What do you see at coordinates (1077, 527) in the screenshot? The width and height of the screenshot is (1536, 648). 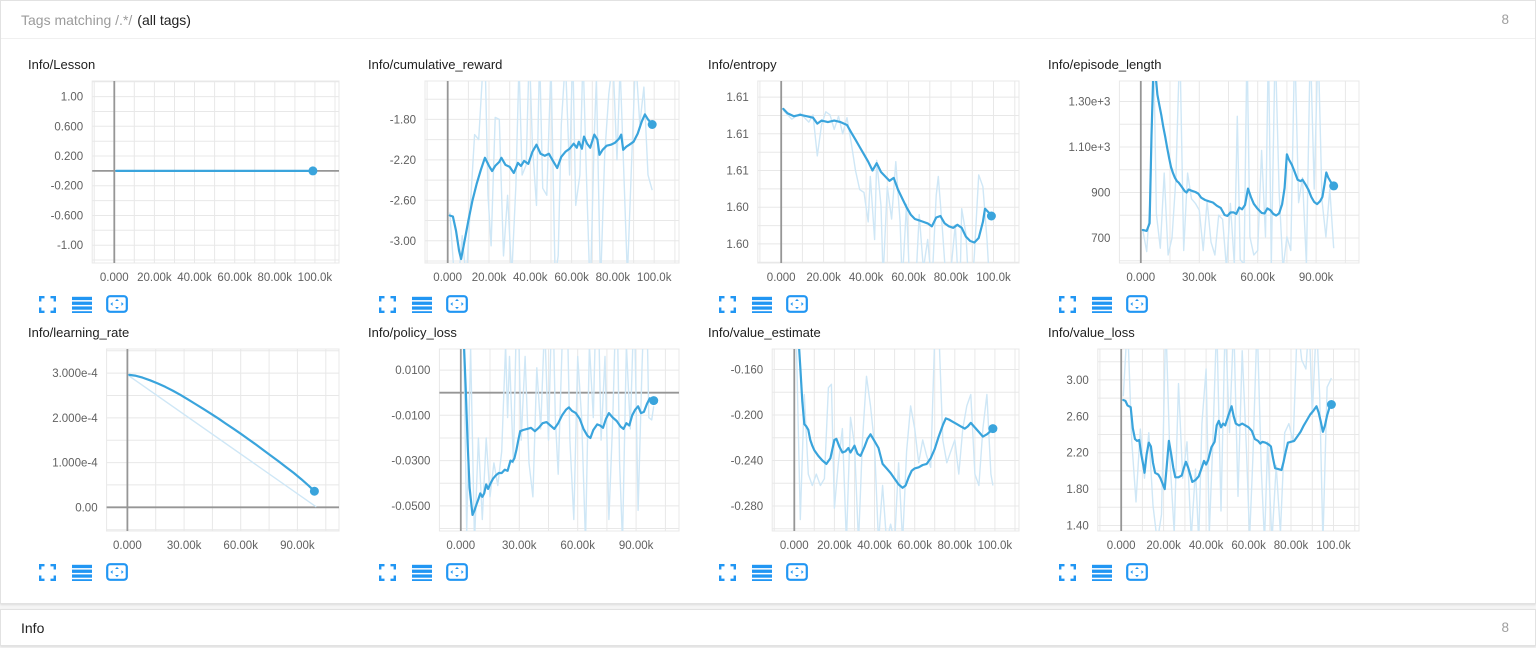 I see `svg-text: 1.40` at bounding box center [1077, 527].